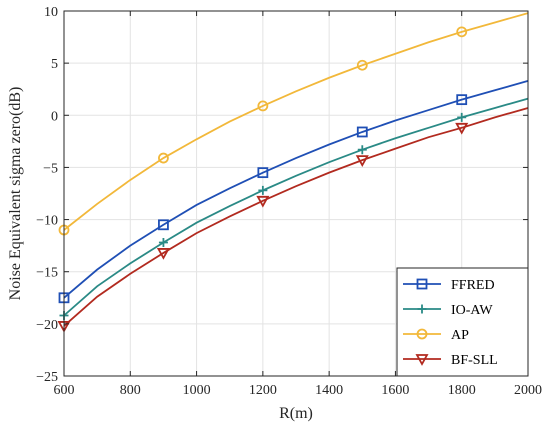 This screenshot has width=550, height=431. Describe the element at coordinates (436, 335) in the screenshot. I see `legend-item-ap: AP` at that location.